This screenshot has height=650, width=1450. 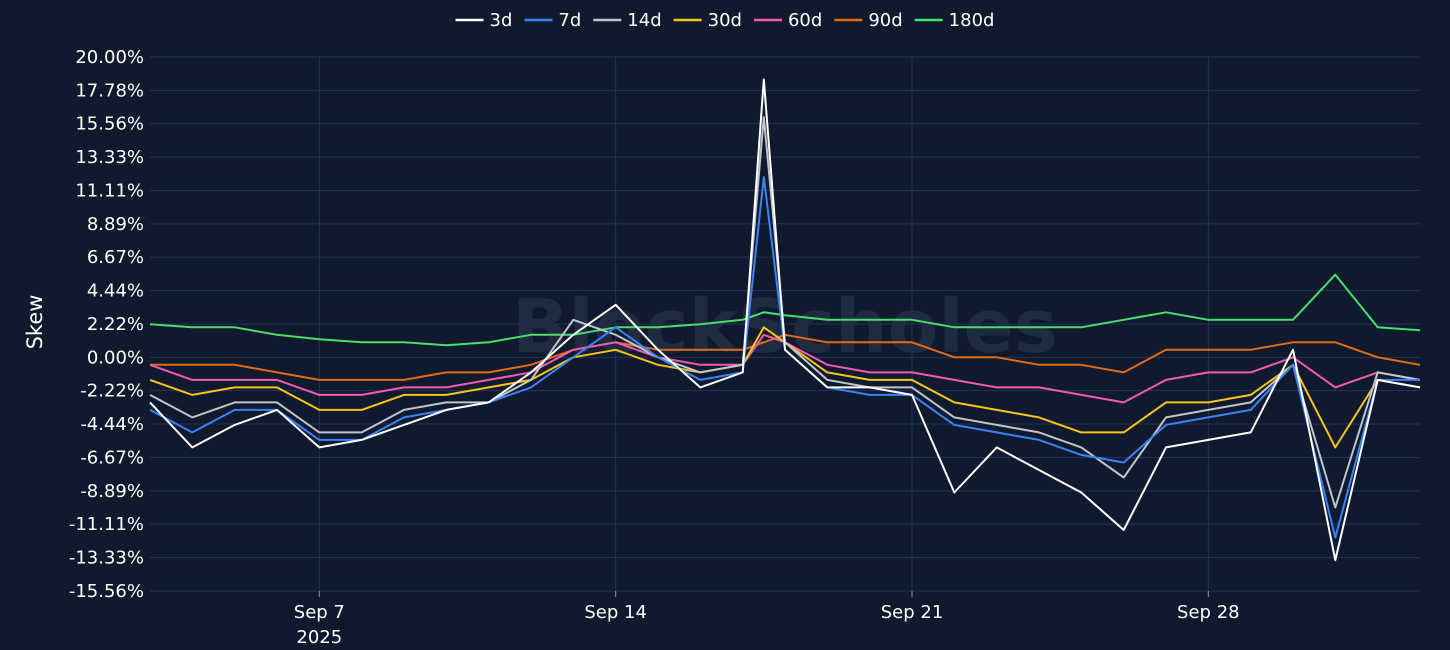 I want to click on y-tick-label: -11.11%, so click(x=106, y=524).